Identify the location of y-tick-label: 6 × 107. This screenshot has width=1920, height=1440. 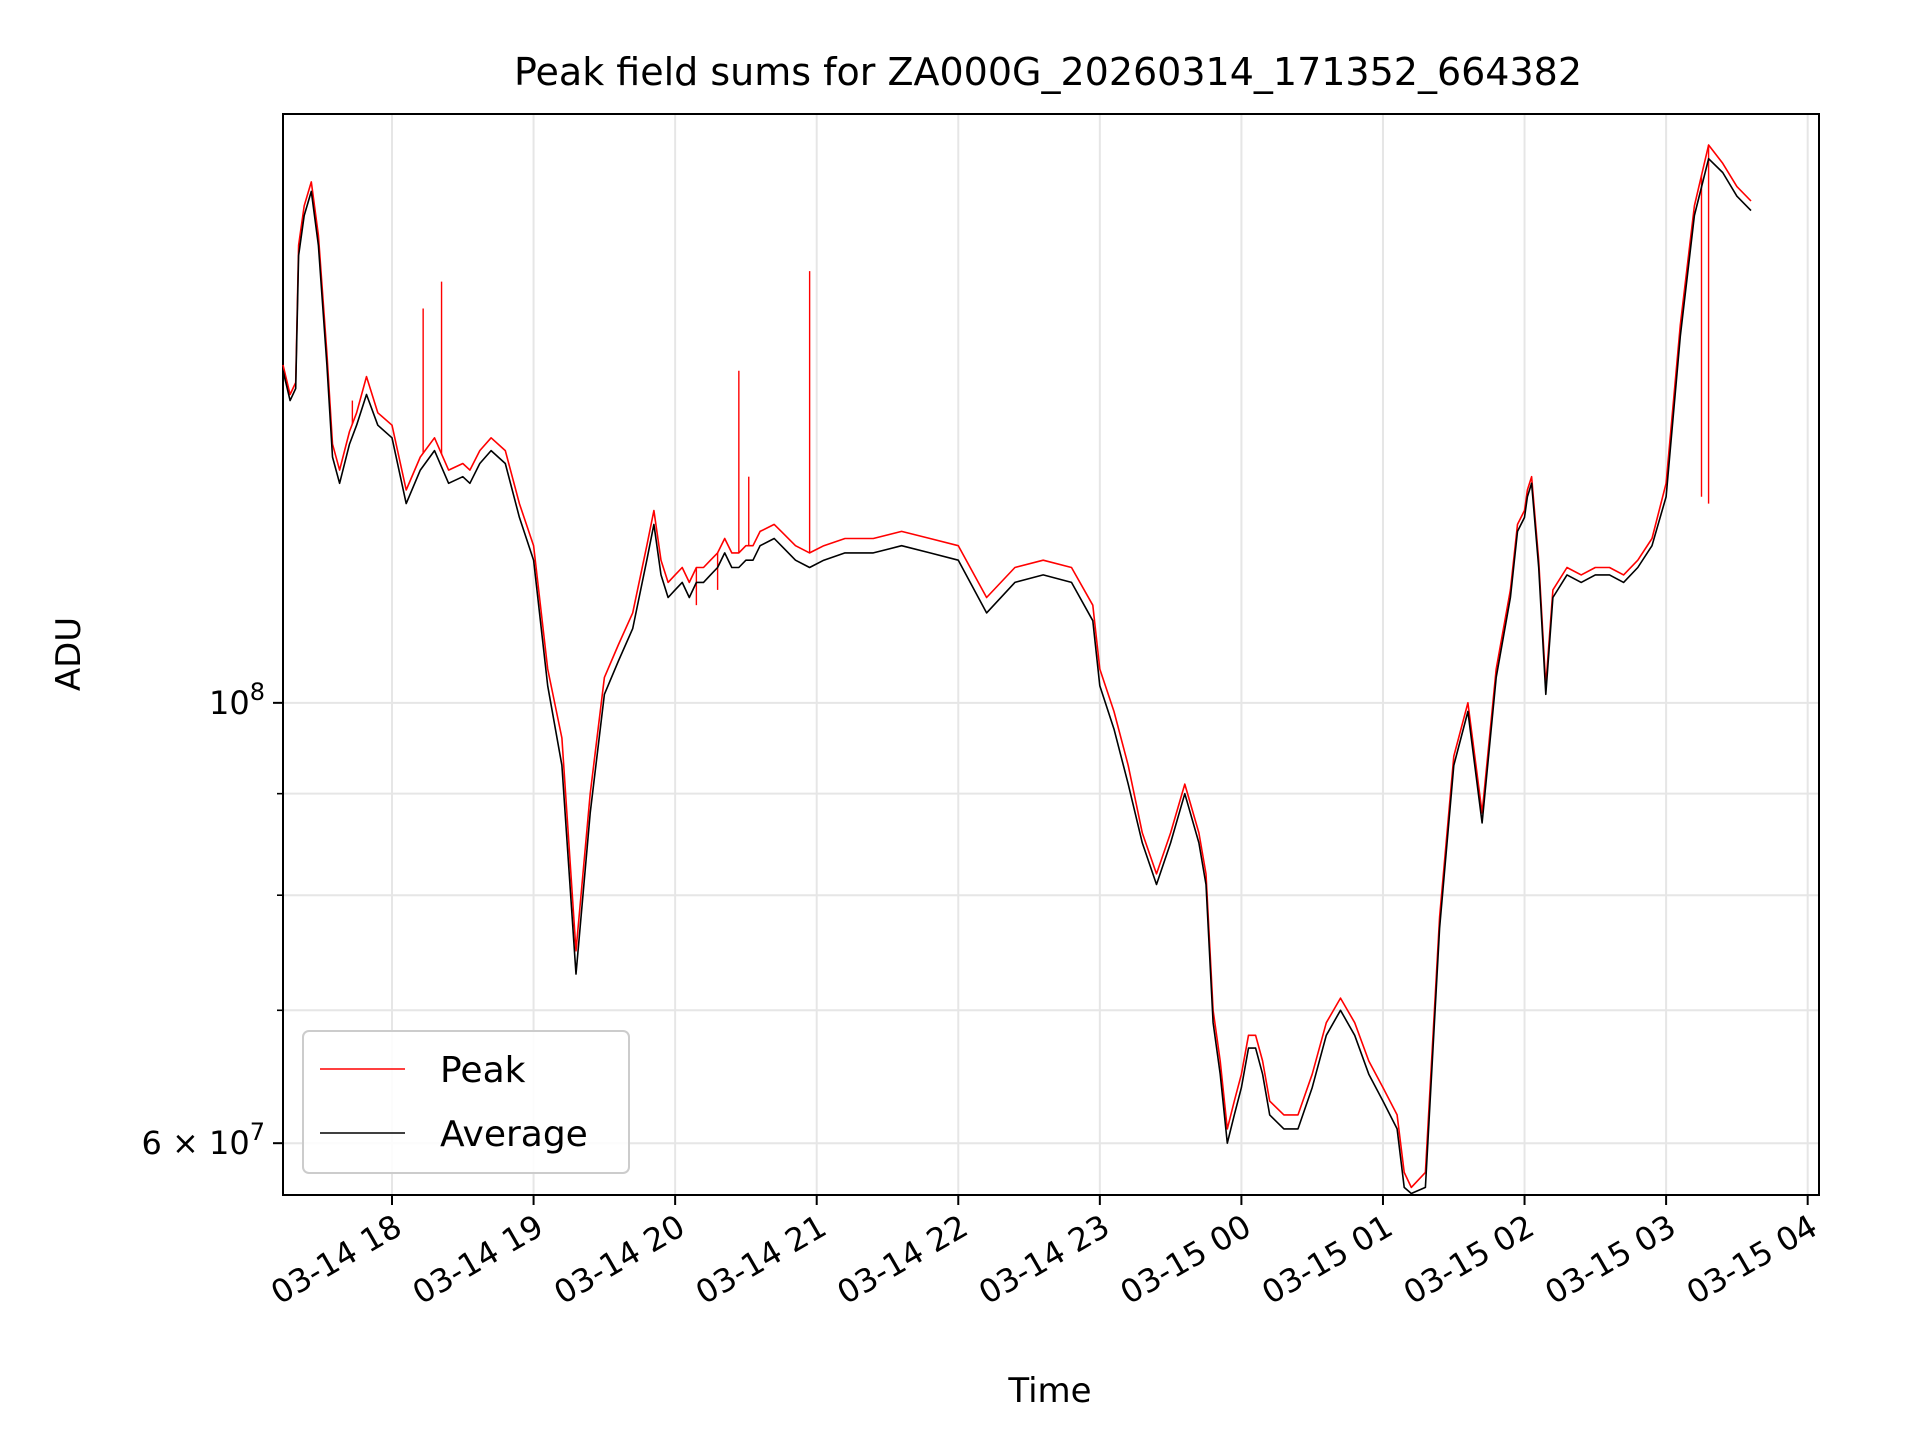
(203, 1140).